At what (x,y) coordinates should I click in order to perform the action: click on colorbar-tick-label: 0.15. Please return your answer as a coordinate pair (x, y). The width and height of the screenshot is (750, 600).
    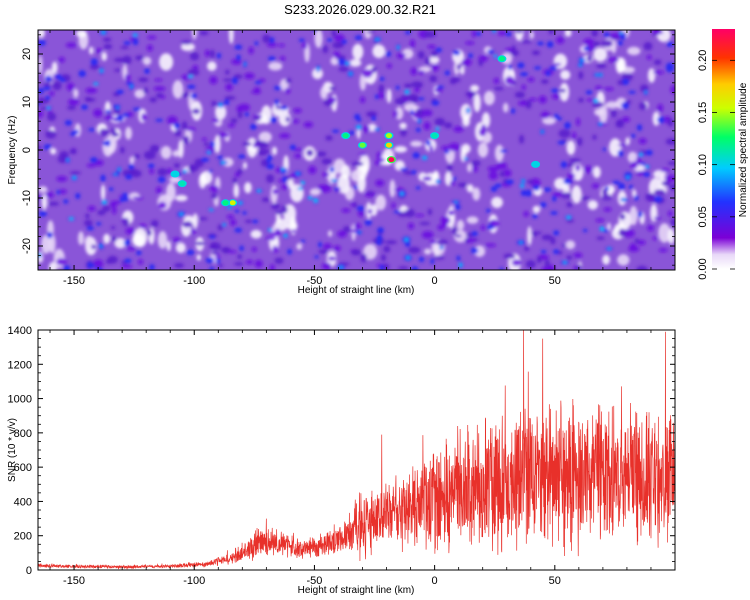
    Looking at the image, I should click on (703, 112).